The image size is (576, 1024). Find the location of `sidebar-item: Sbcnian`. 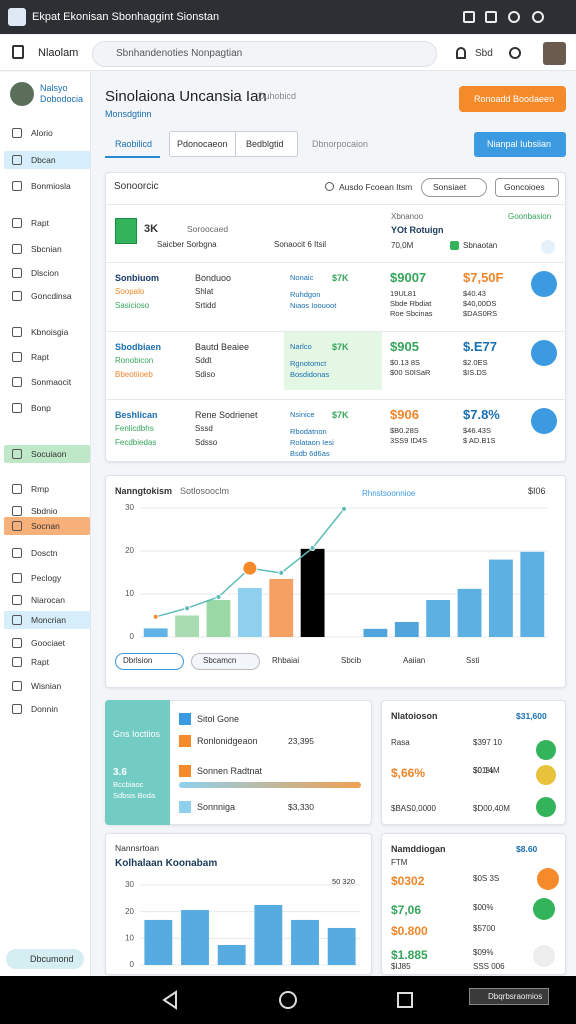

sidebar-item: Sbcnian is located at coordinates (46, 249).